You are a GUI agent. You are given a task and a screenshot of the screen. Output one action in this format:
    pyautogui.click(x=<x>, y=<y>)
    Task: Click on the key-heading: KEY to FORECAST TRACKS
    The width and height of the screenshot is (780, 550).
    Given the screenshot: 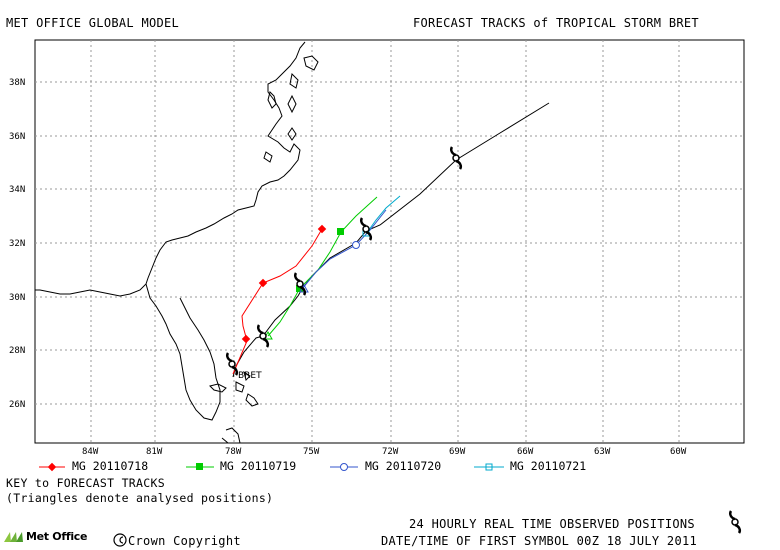 What is the action you would take?
    pyautogui.click(x=85, y=483)
    